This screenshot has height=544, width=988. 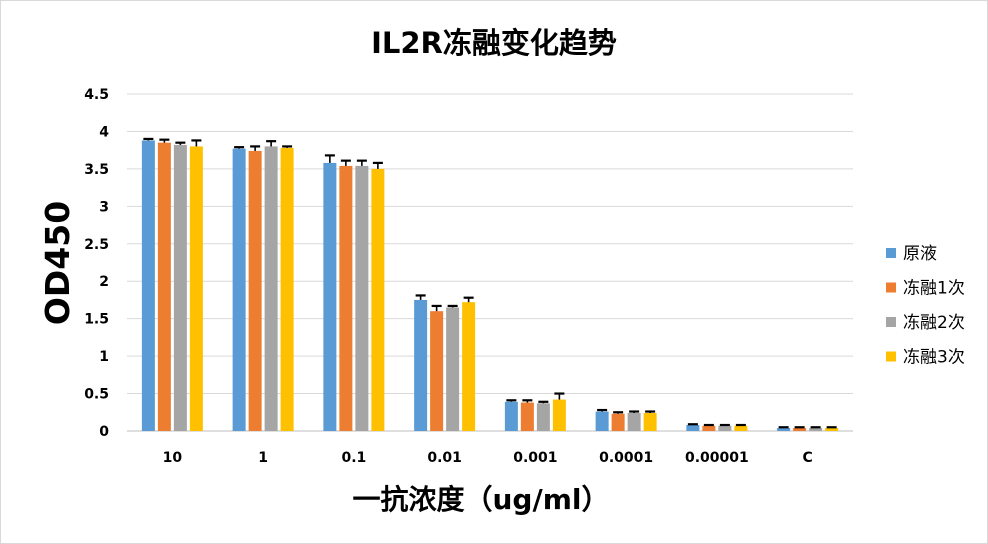 I want to click on x-axis-ticks: 10 1 0.1 0.01 0.001 0.0001 0.00001 C, so click(x=488, y=458).